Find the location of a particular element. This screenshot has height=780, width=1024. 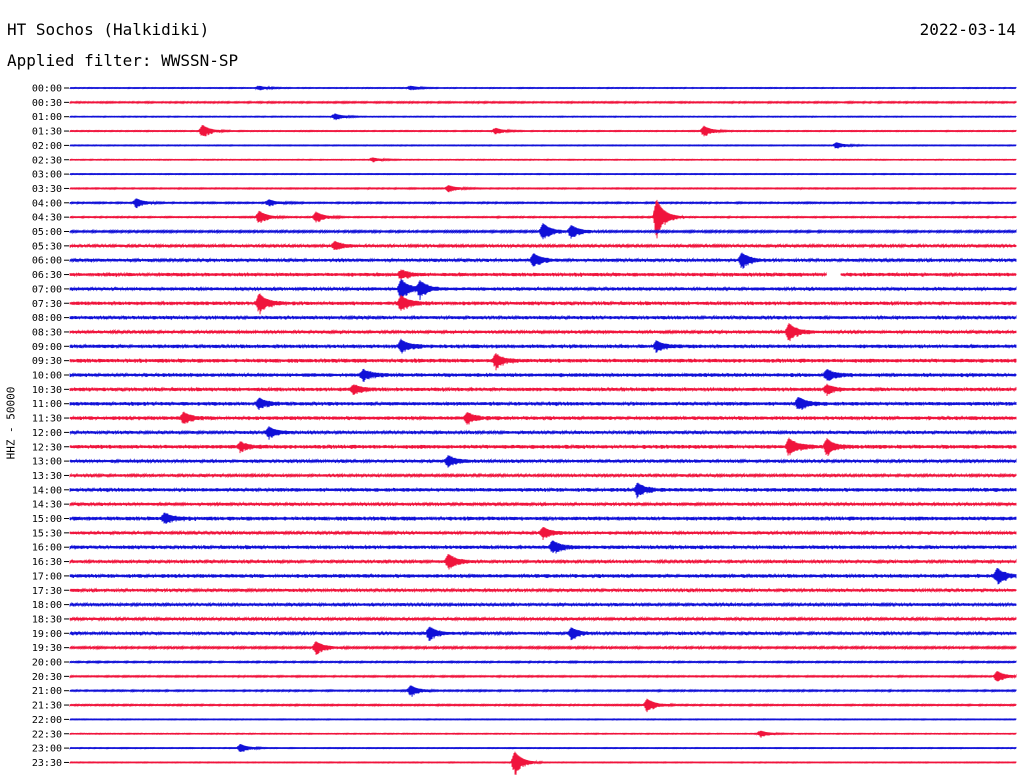

time-tick-label: 01:00 is located at coordinates (47, 117).